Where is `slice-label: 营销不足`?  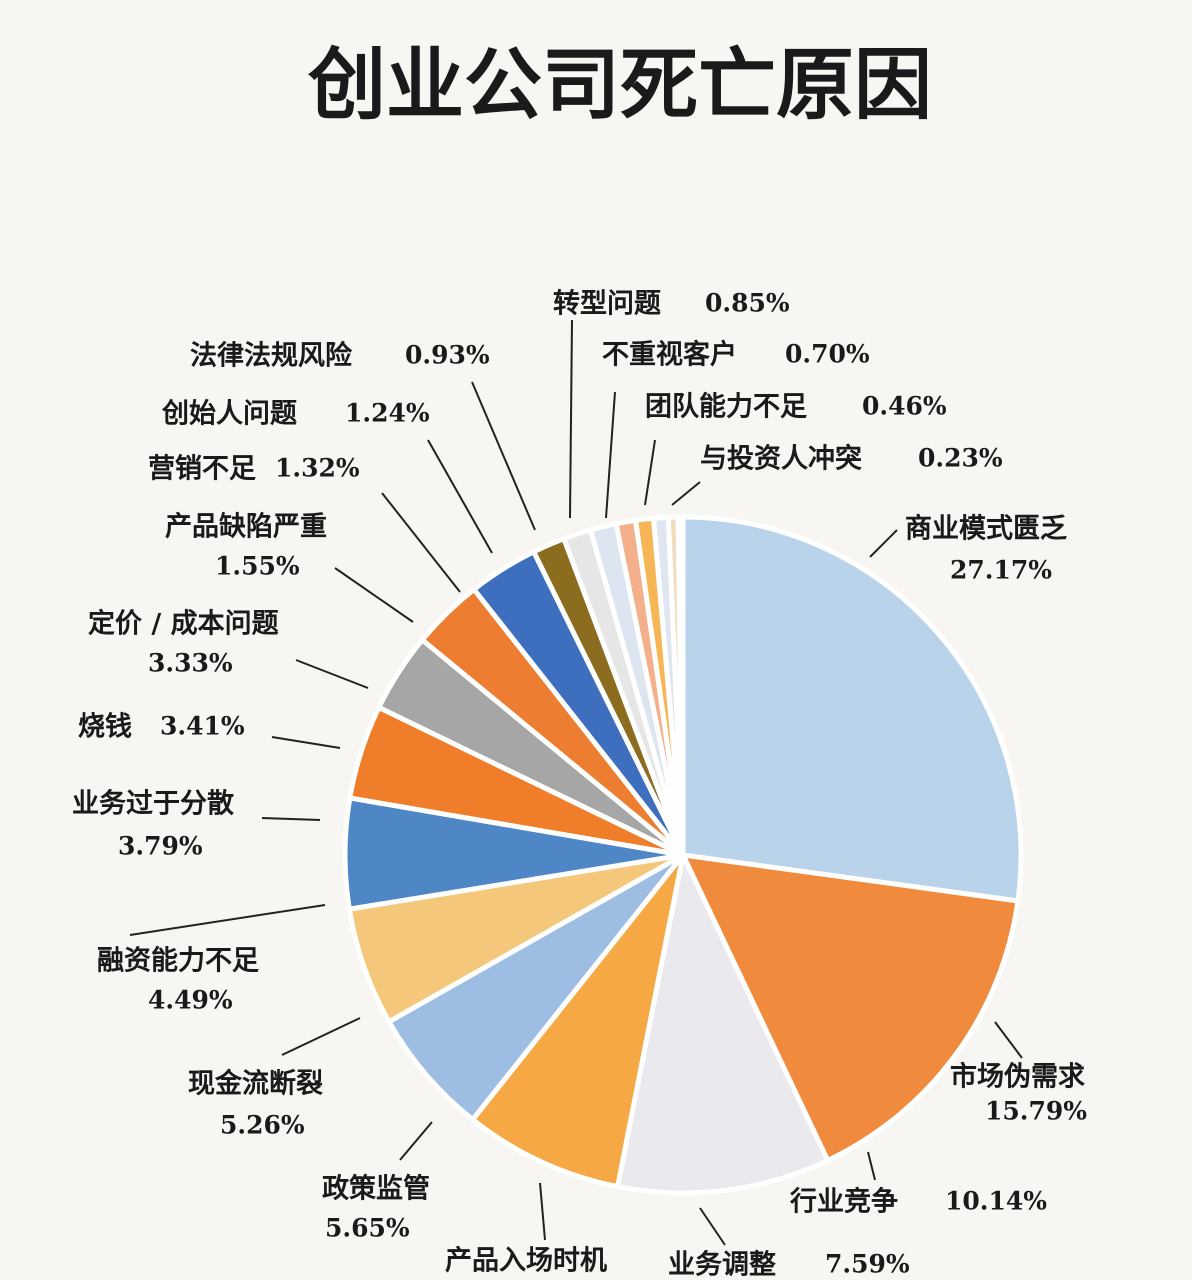
slice-label: 营销不足 is located at coordinates (202, 469).